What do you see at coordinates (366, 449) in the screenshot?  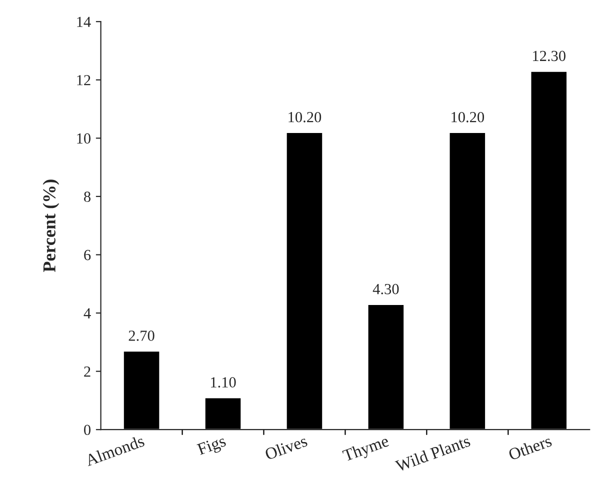 I see `x-tick-label: Thyme` at bounding box center [366, 449].